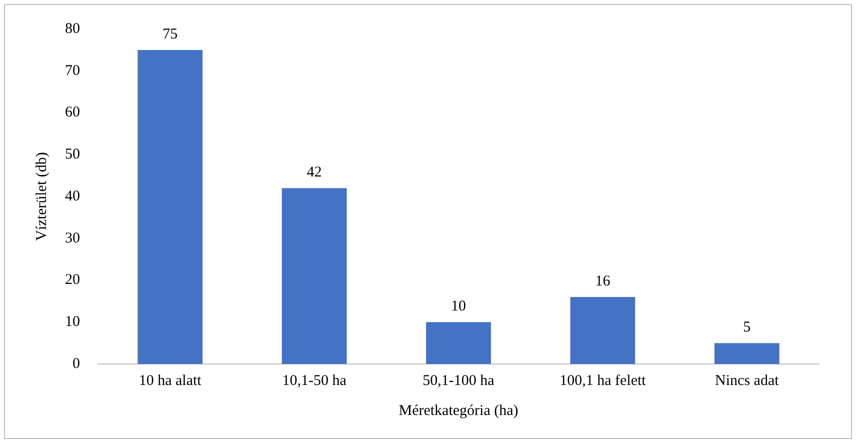 Image resolution: width=858 pixels, height=445 pixels. Describe the element at coordinates (72, 322) in the screenshot. I see `y-tick-label: 10` at that location.